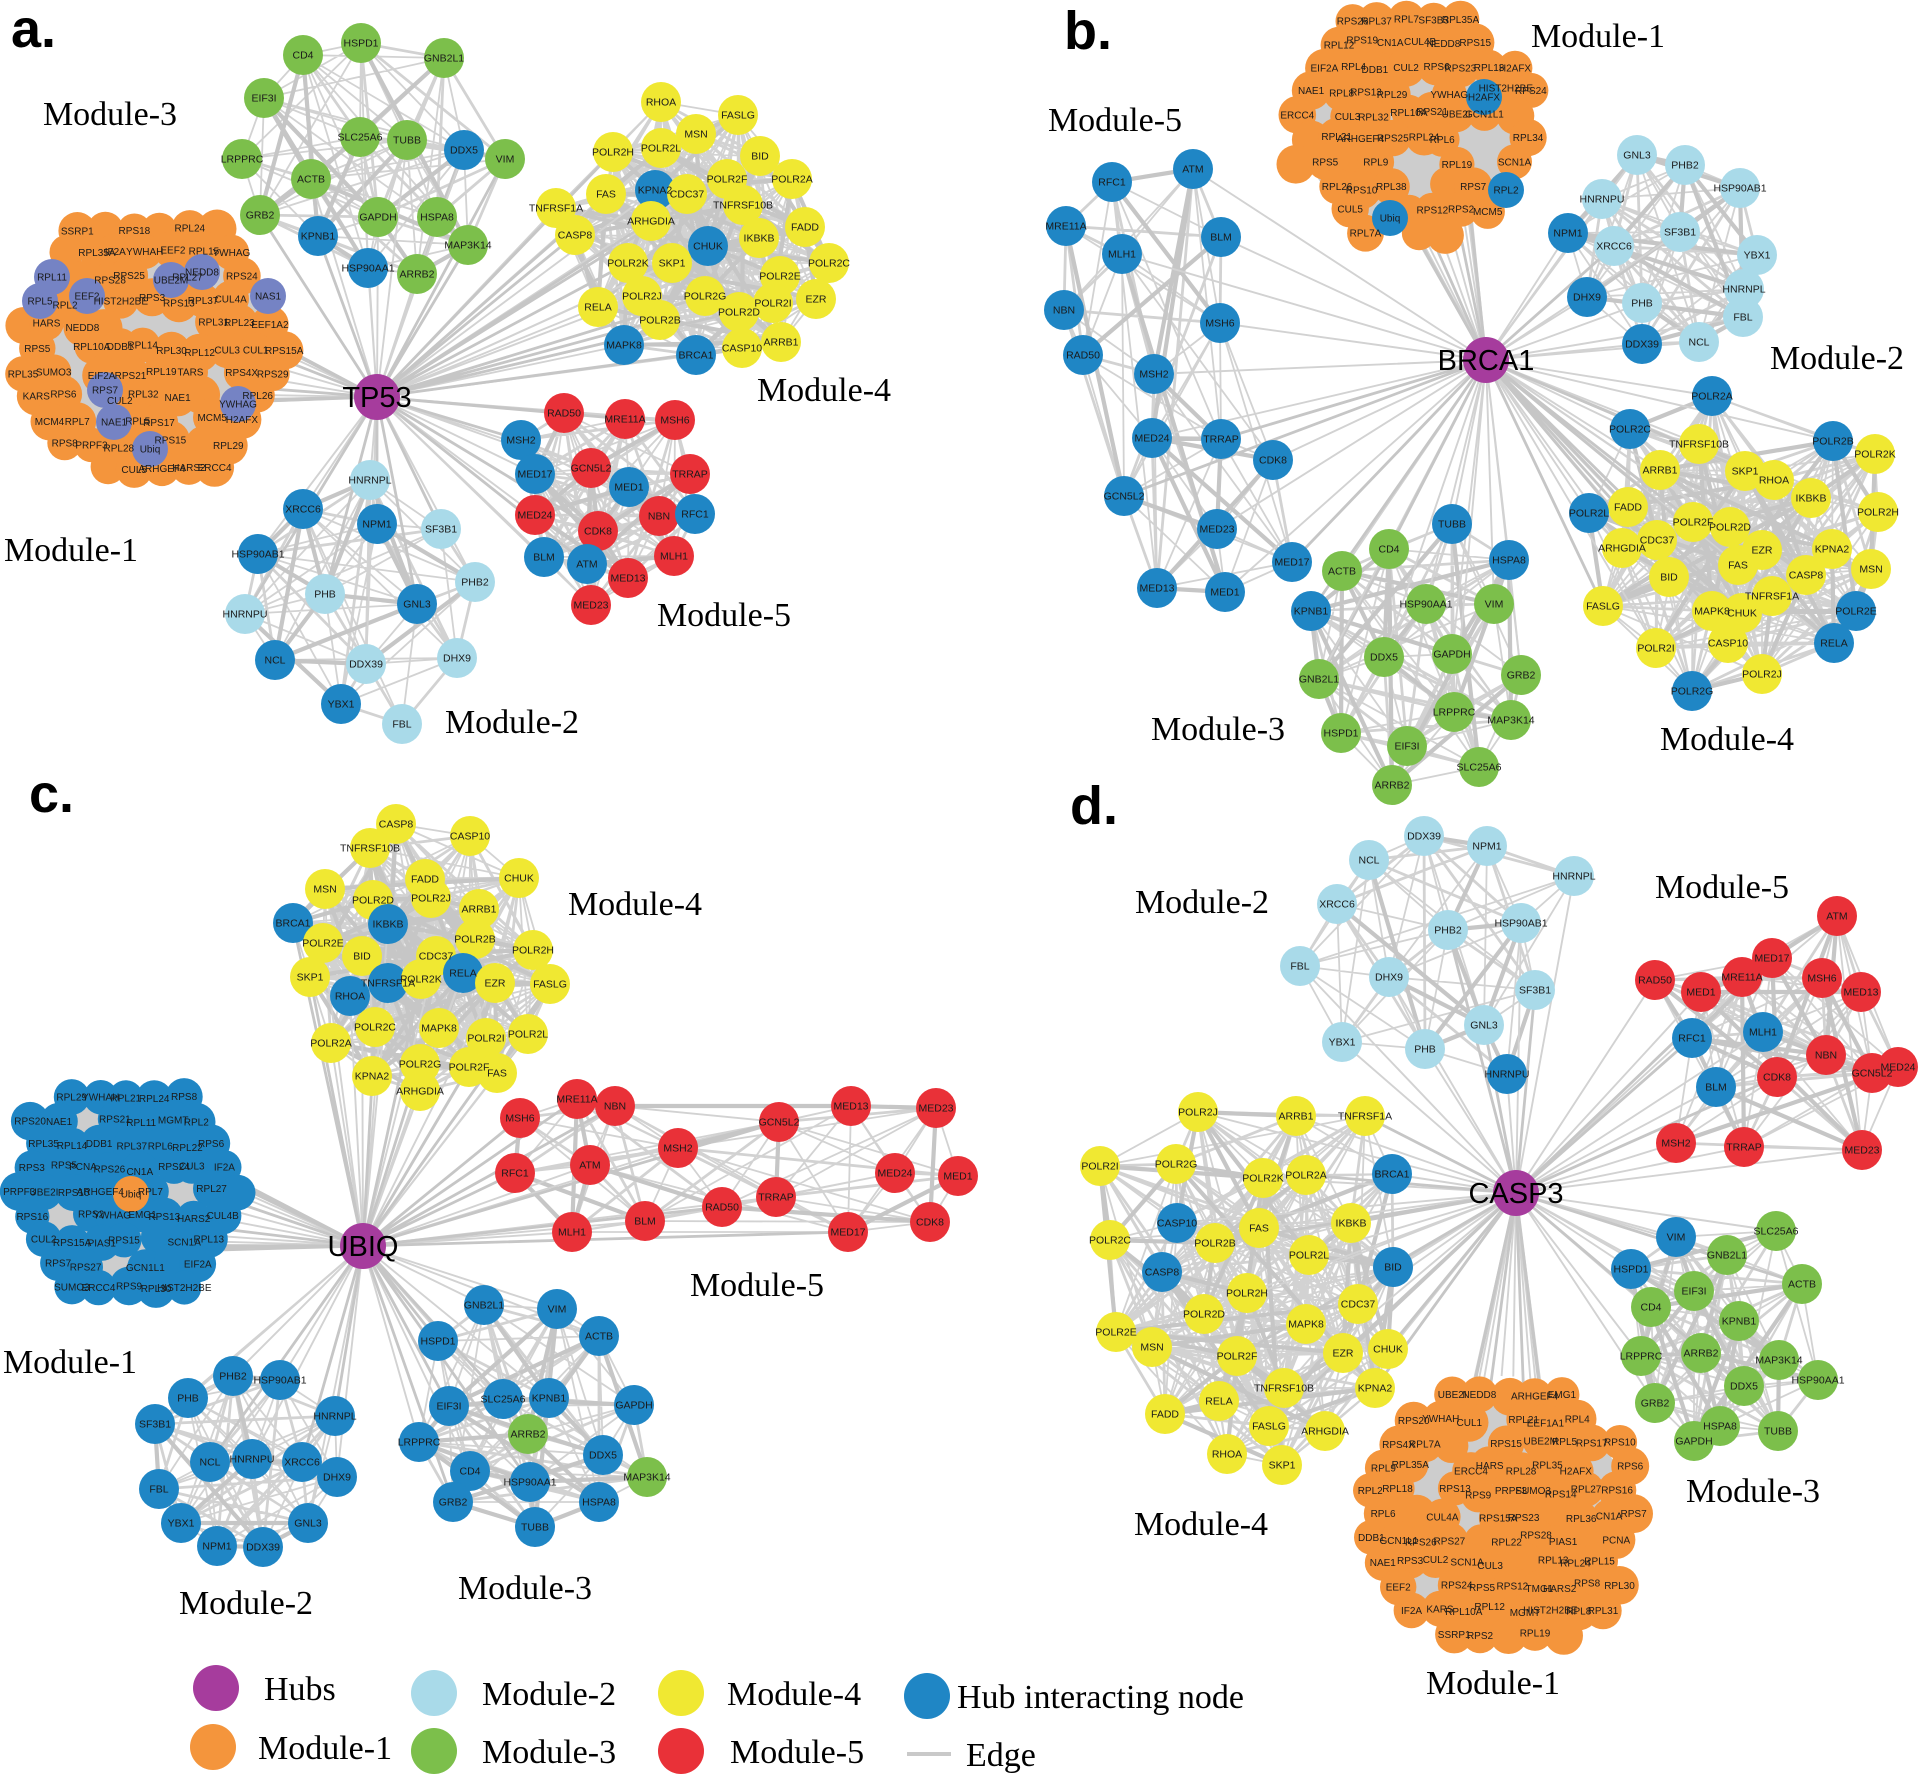  What do you see at coordinates (1336, 137) in the screenshot?
I see `svg-text: RPL21` at bounding box center [1336, 137].